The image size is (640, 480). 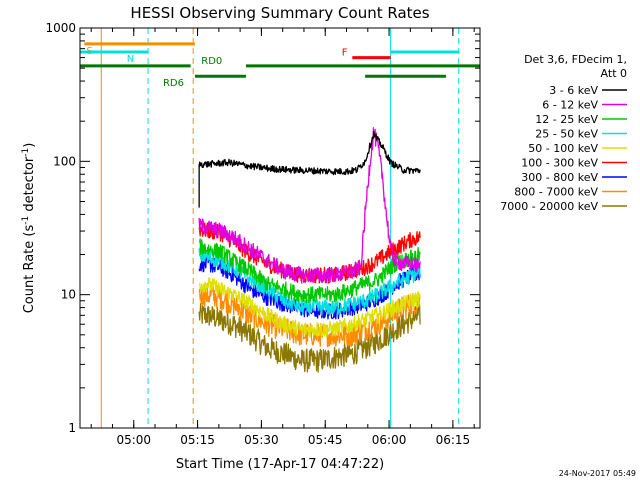 I want to click on chart-title: HESSI Observing Summary Count Rates, so click(x=279, y=13).